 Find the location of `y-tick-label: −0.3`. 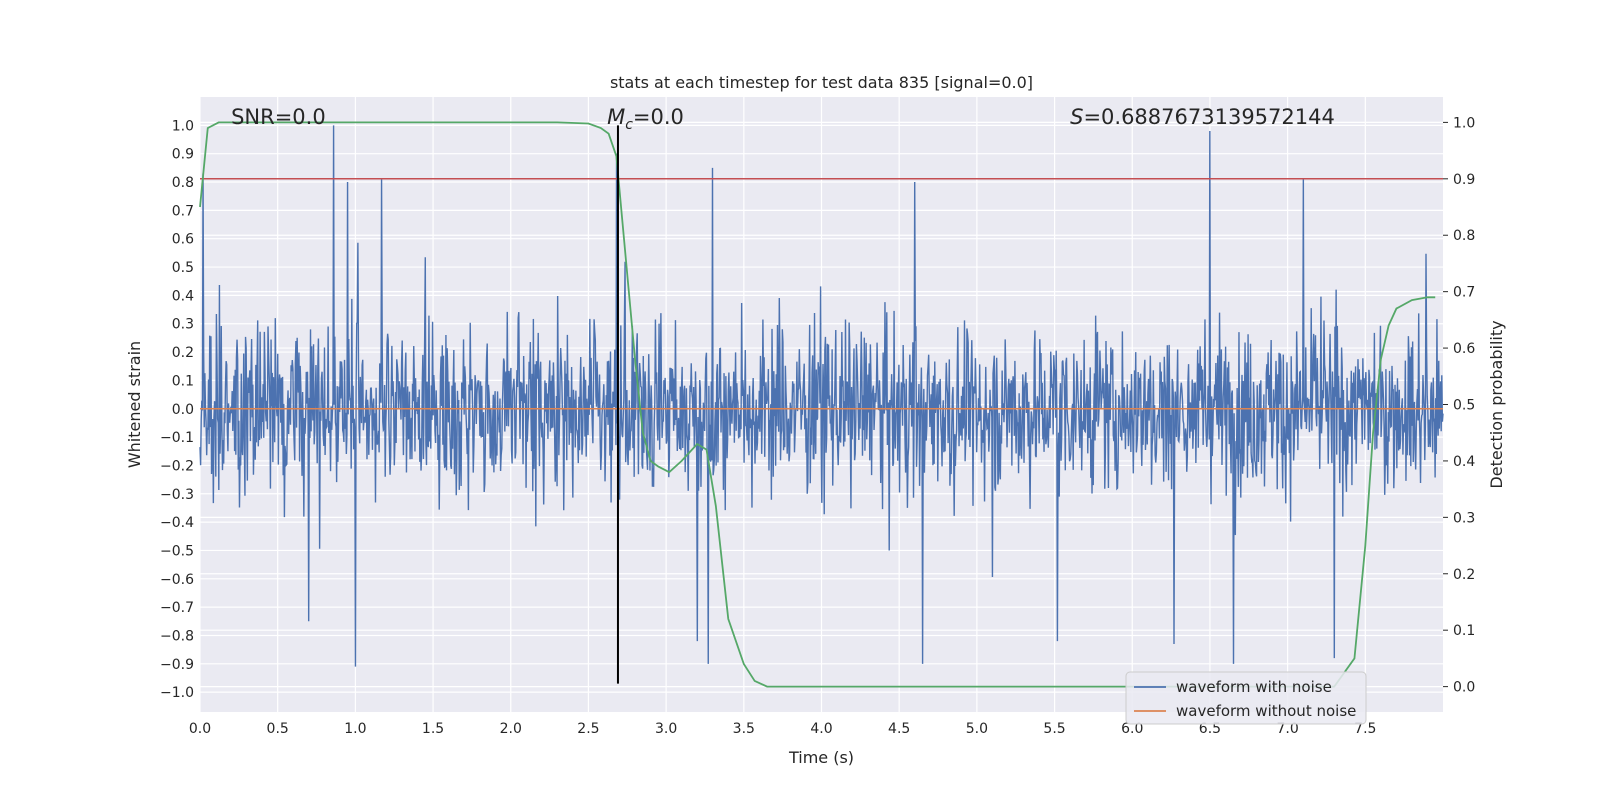

y-tick-label: −0.3 is located at coordinates (177, 495).